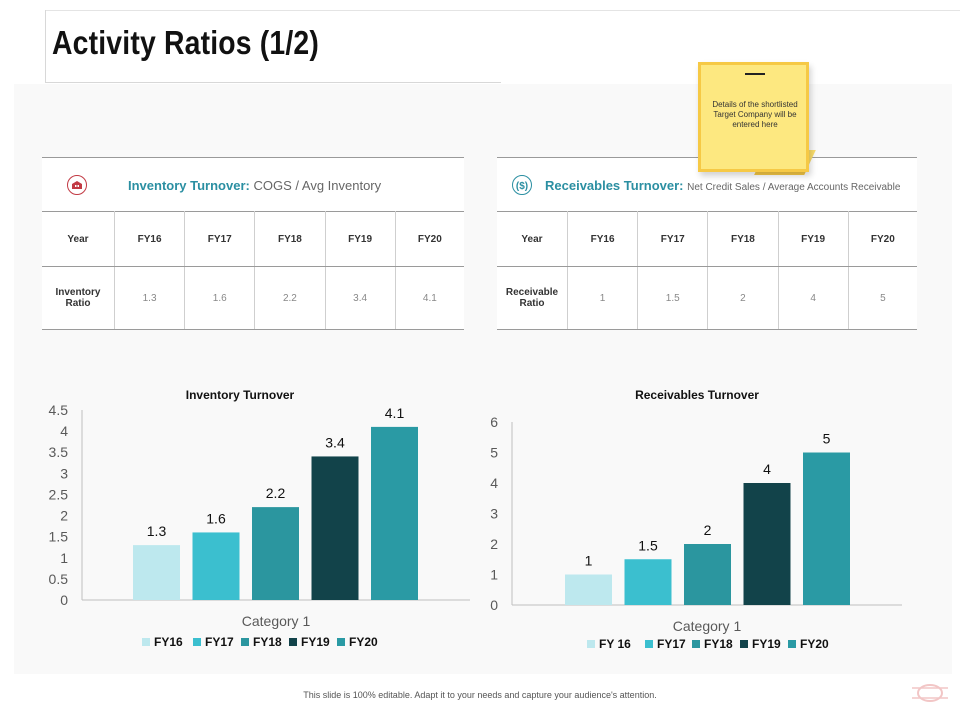 The height and width of the screenshot is (720, 960). What do you see at coordinates (240, 395) in the screenshot?
I see `chart-title: Inventory Turnover` at bounding box center [240, 395].